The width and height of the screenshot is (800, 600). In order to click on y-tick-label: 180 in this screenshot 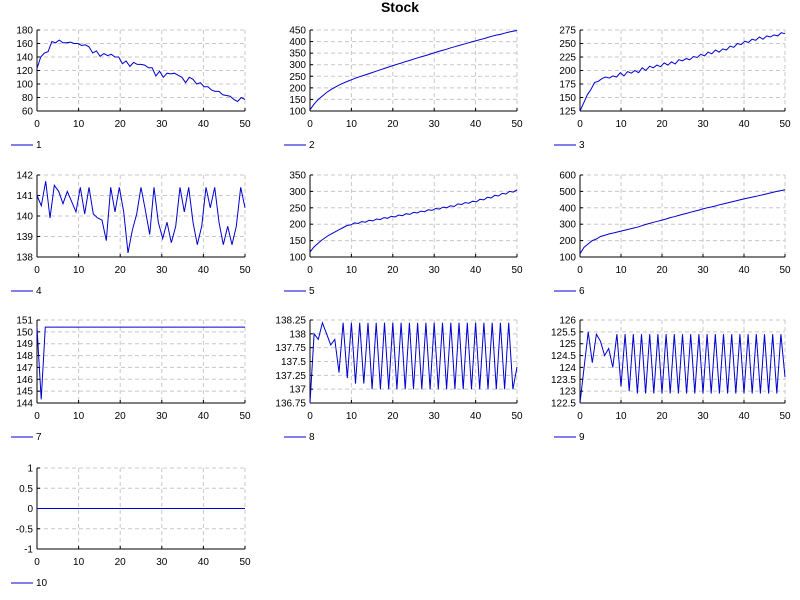, I will do `click(24, 31)`.